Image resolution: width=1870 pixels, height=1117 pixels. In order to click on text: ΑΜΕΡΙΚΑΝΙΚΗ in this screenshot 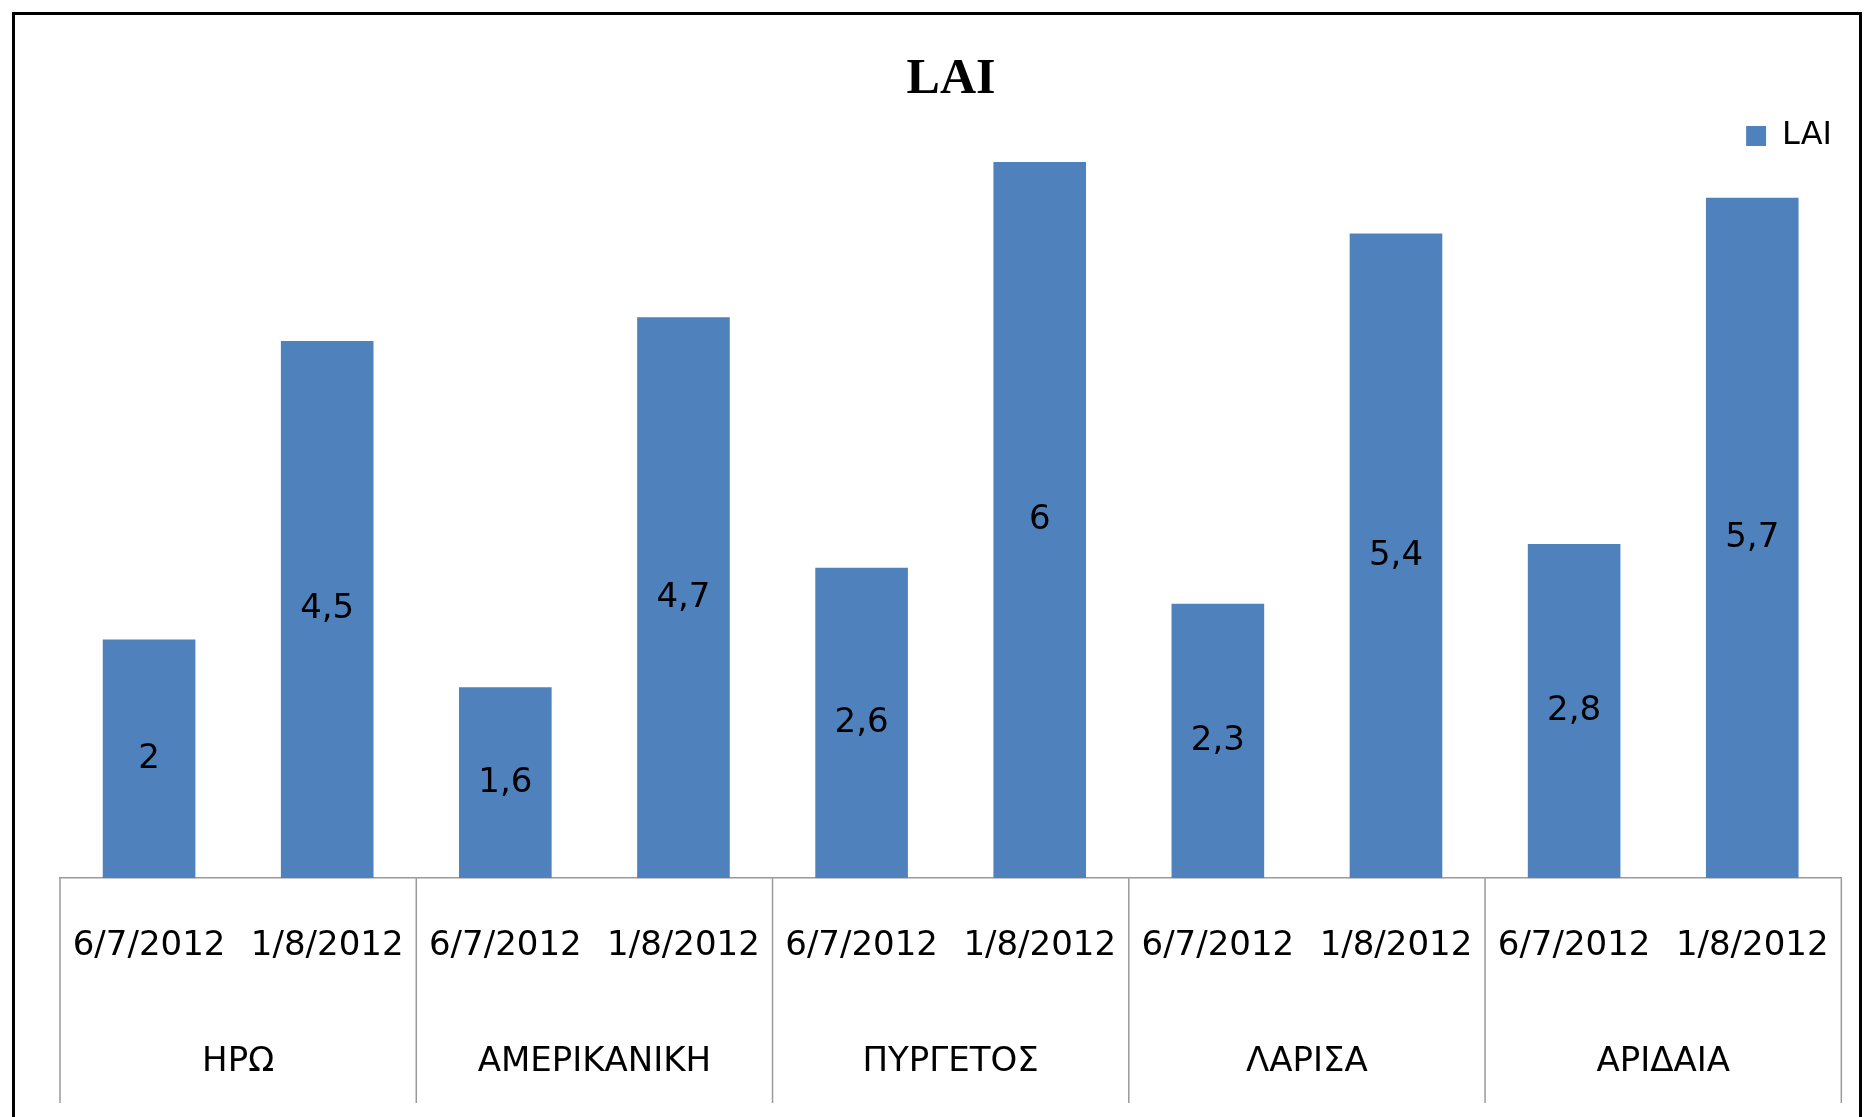, I will do `click(594, 1058)`.